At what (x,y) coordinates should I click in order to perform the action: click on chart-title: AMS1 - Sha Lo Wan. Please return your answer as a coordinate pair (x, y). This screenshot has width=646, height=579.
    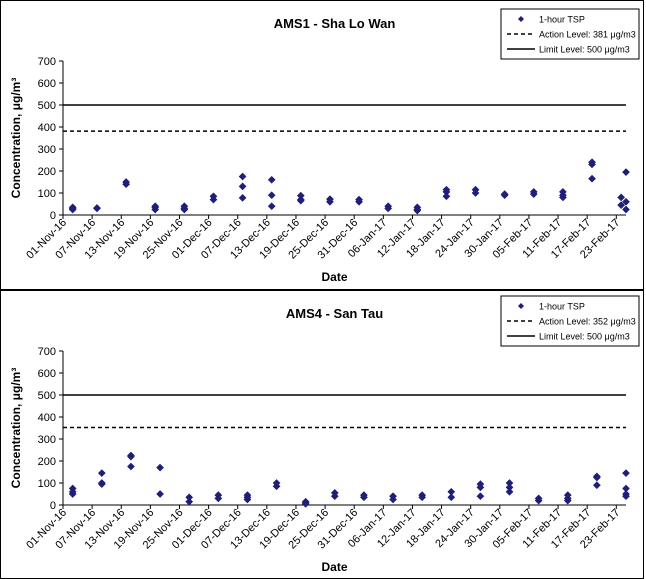
    Looking at the image, I should click on (335, 23).